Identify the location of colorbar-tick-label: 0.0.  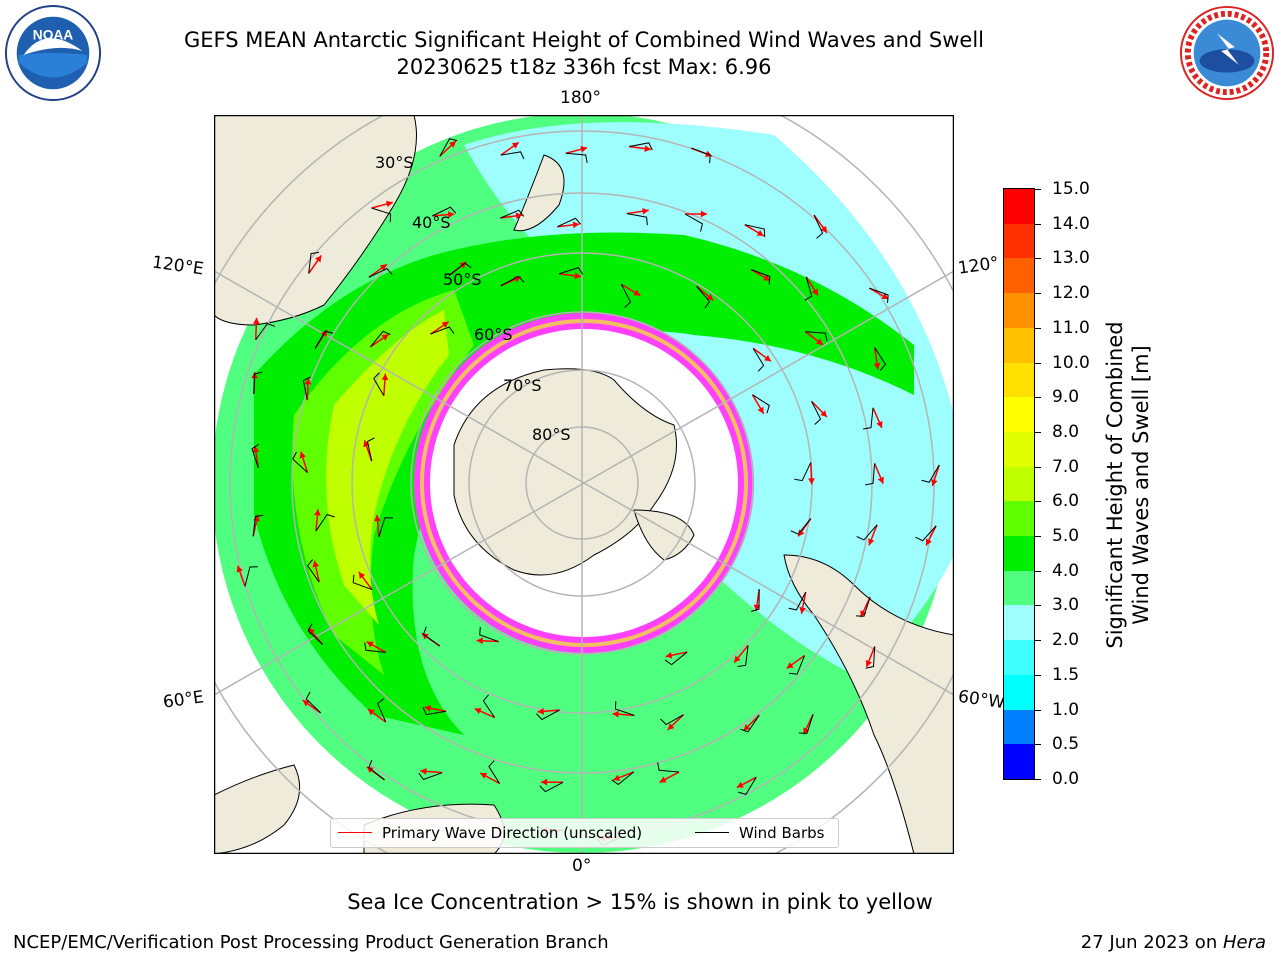
(1066, 779).